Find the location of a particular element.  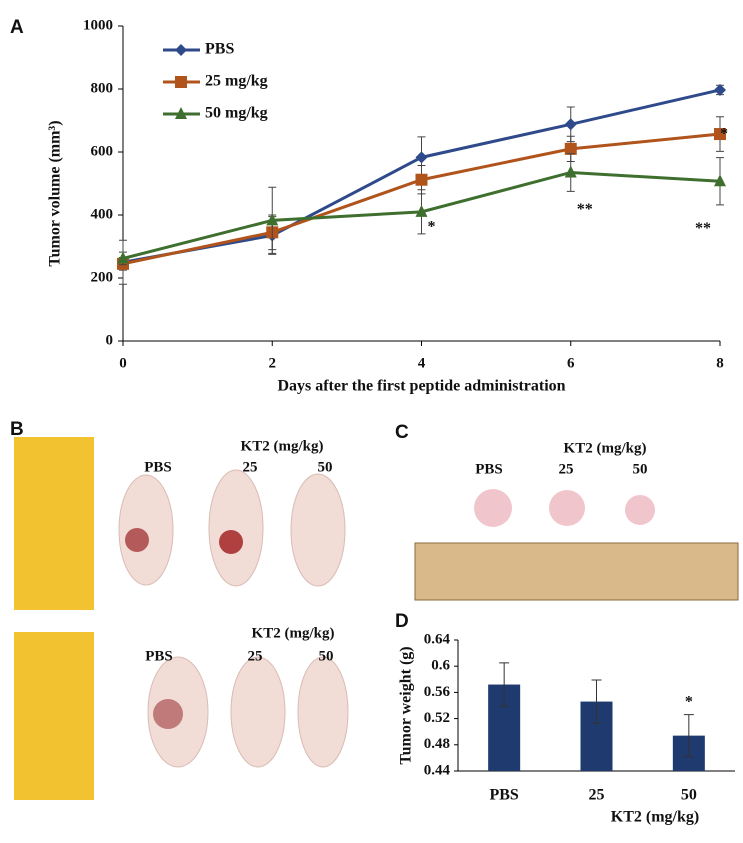

y-tick-label: 0.6 is located at coordinates (440, 666).